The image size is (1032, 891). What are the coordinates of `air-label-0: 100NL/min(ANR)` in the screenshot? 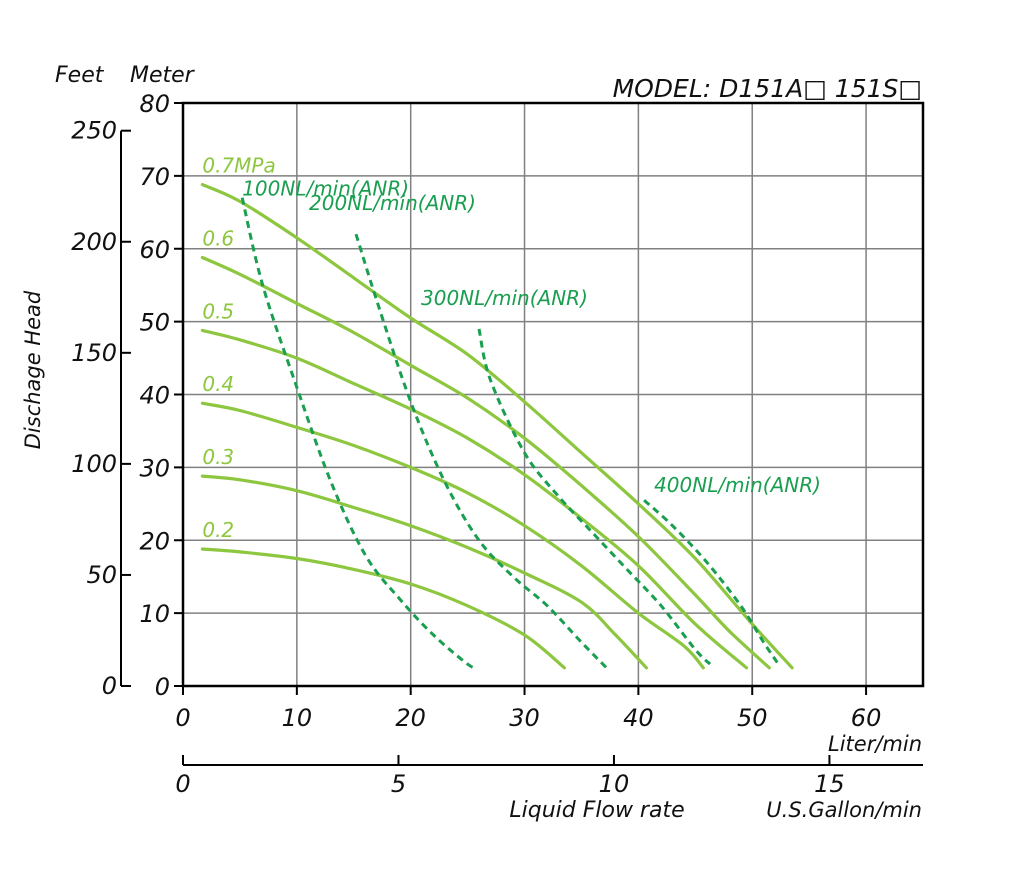 It's located at (325, 189).